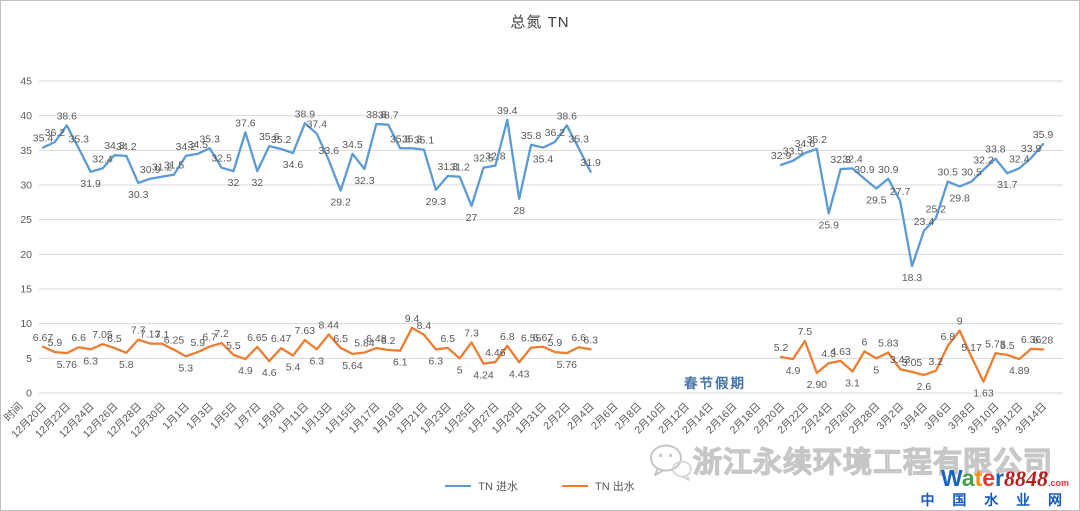 This screenshot has height=511, width=1080. Describe the element at coordinates (126, 365) in the screenshot. I see `data-label: 5.8` at that location.